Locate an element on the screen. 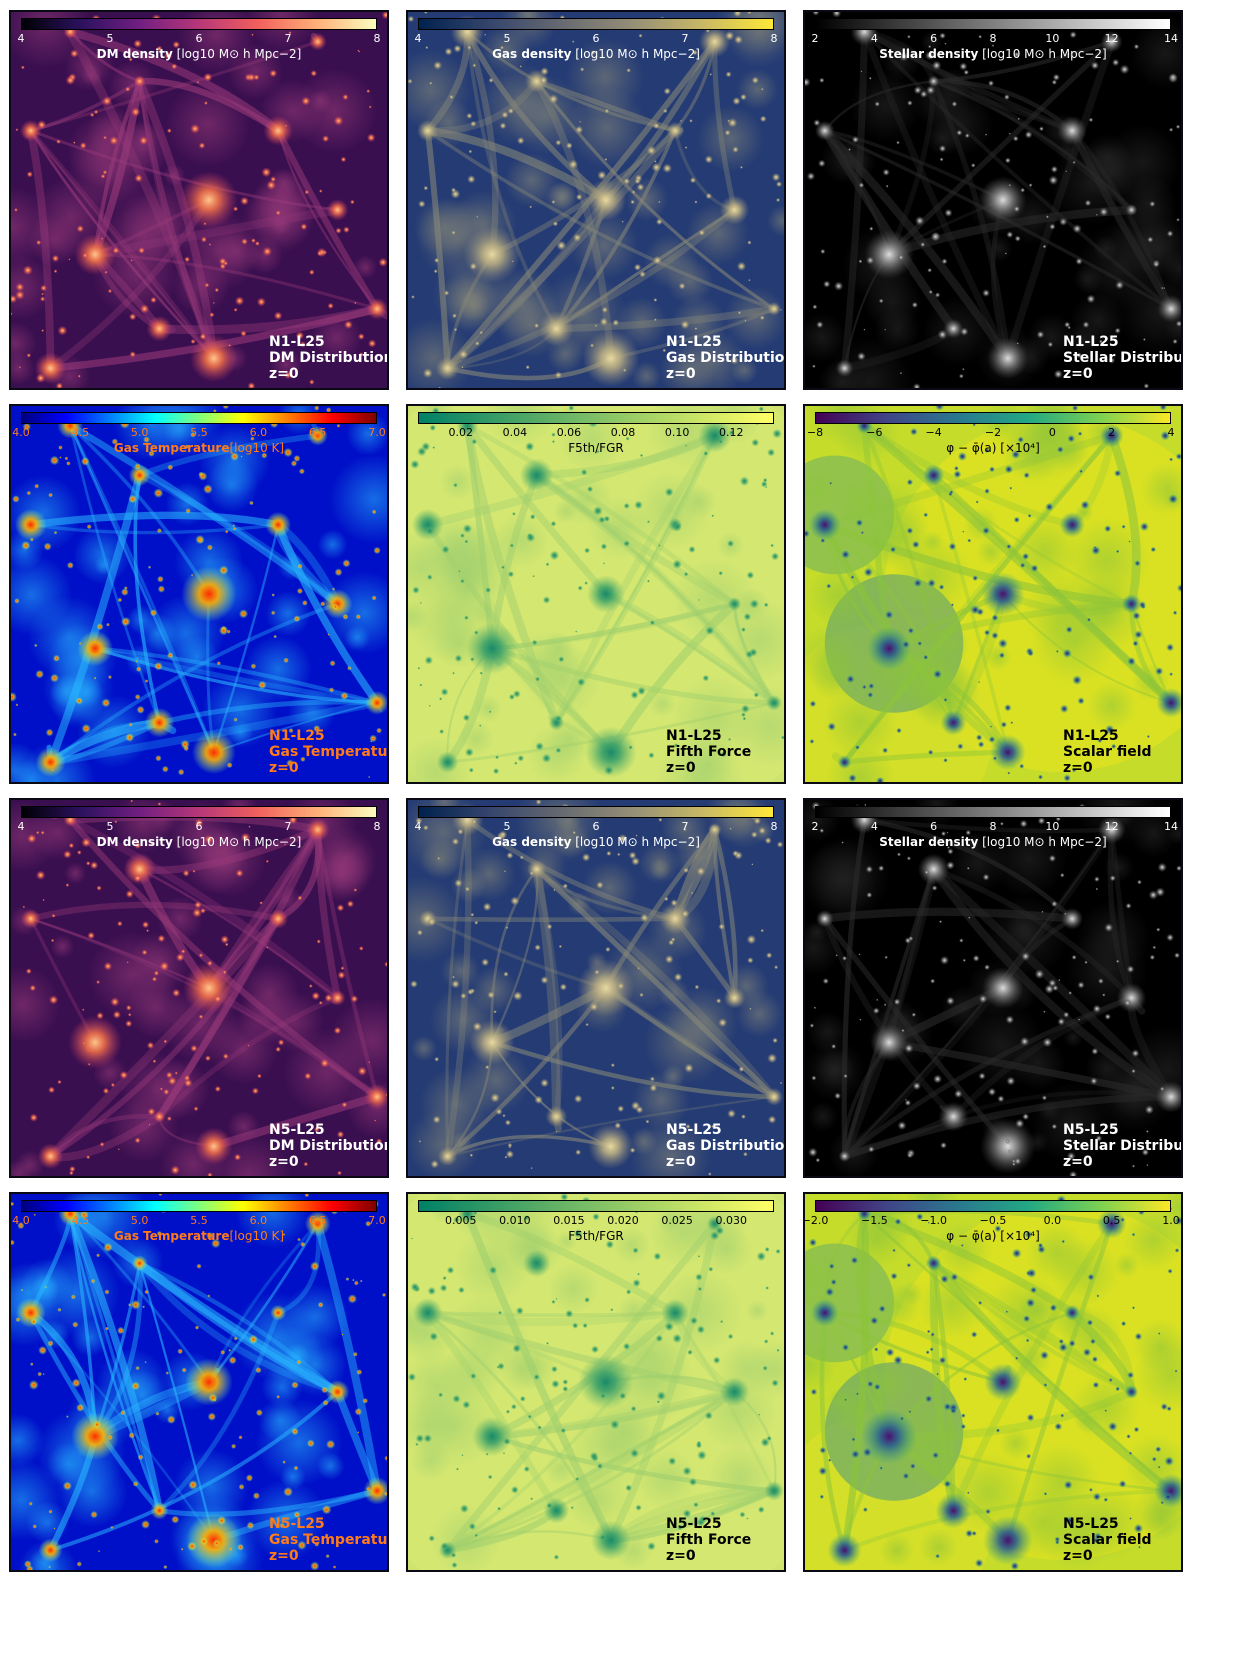  colorbar-ticks: 0.005 0.010 0.015 0.020 0.025 0.030 is located at coordinates (596, 1221).